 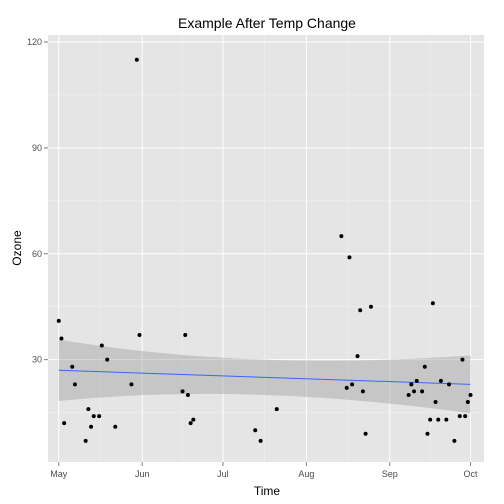 What do you see at coordinates (37, 254) in the screenshot?
I see `y-tick-label: 60` at bounding box center [37, 254].